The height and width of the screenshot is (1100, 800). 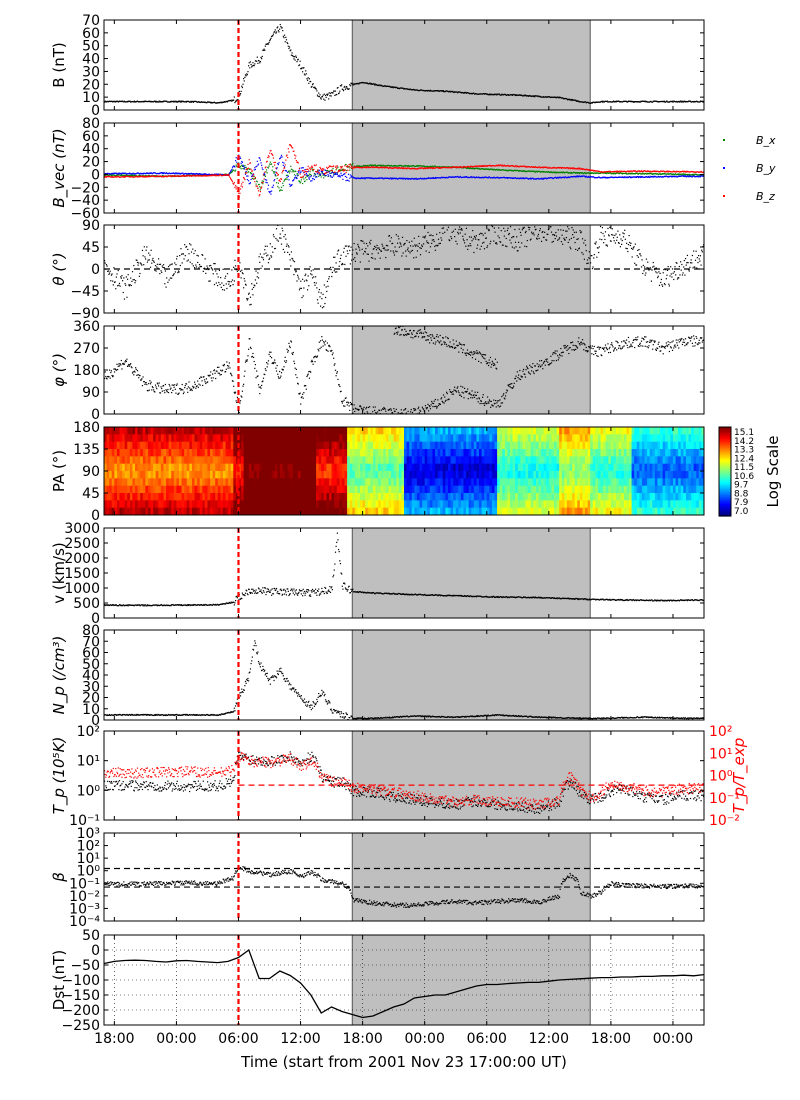 I want to click on y-tick-label: 60, so click(x=91, y=34).